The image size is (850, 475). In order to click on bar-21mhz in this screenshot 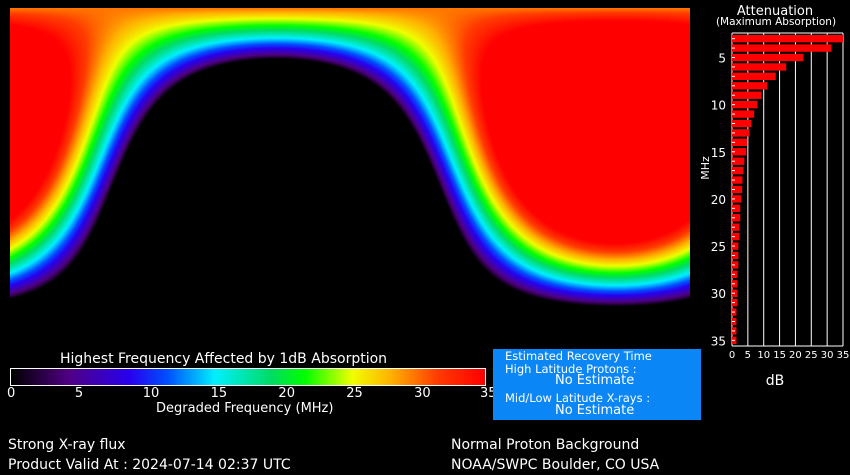, I will do `click(736, 208)`.